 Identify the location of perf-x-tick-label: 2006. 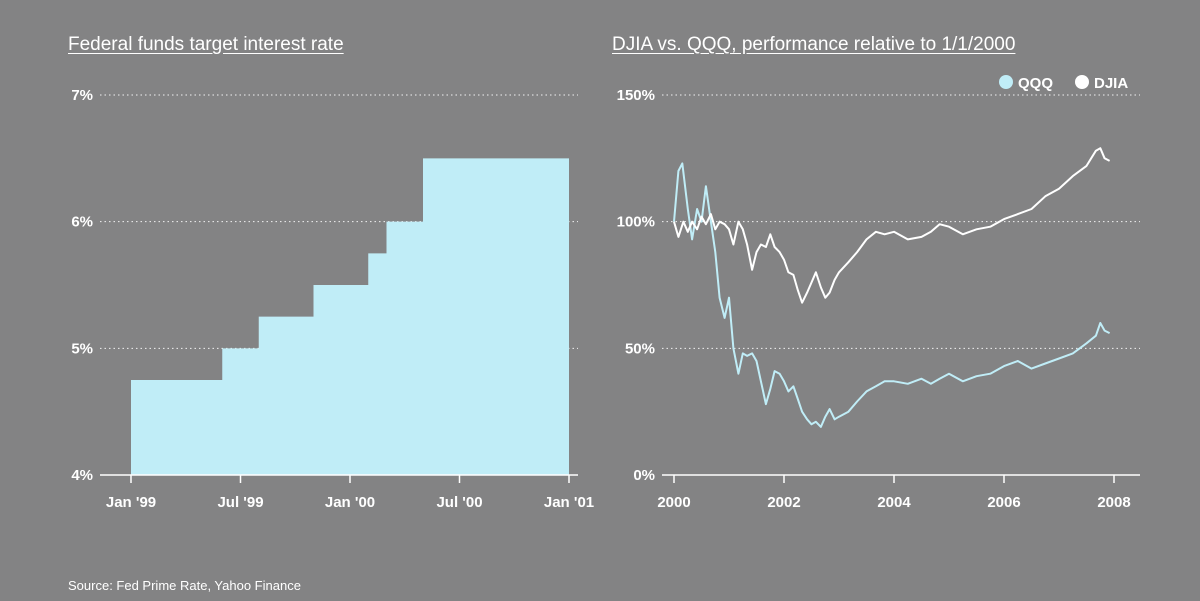
(1003, 502).